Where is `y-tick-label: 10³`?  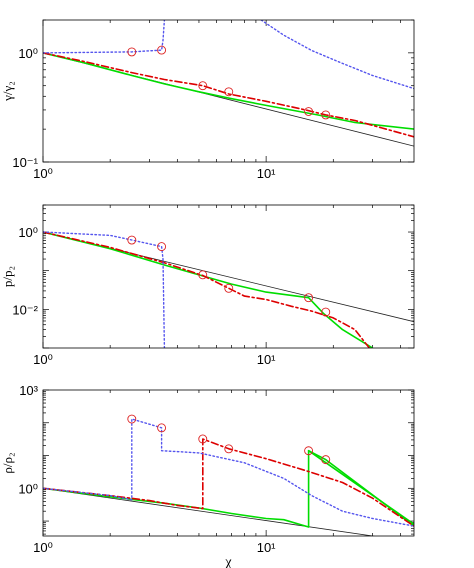 y-tick-label: 10³ is located at coordinates (28, 390).